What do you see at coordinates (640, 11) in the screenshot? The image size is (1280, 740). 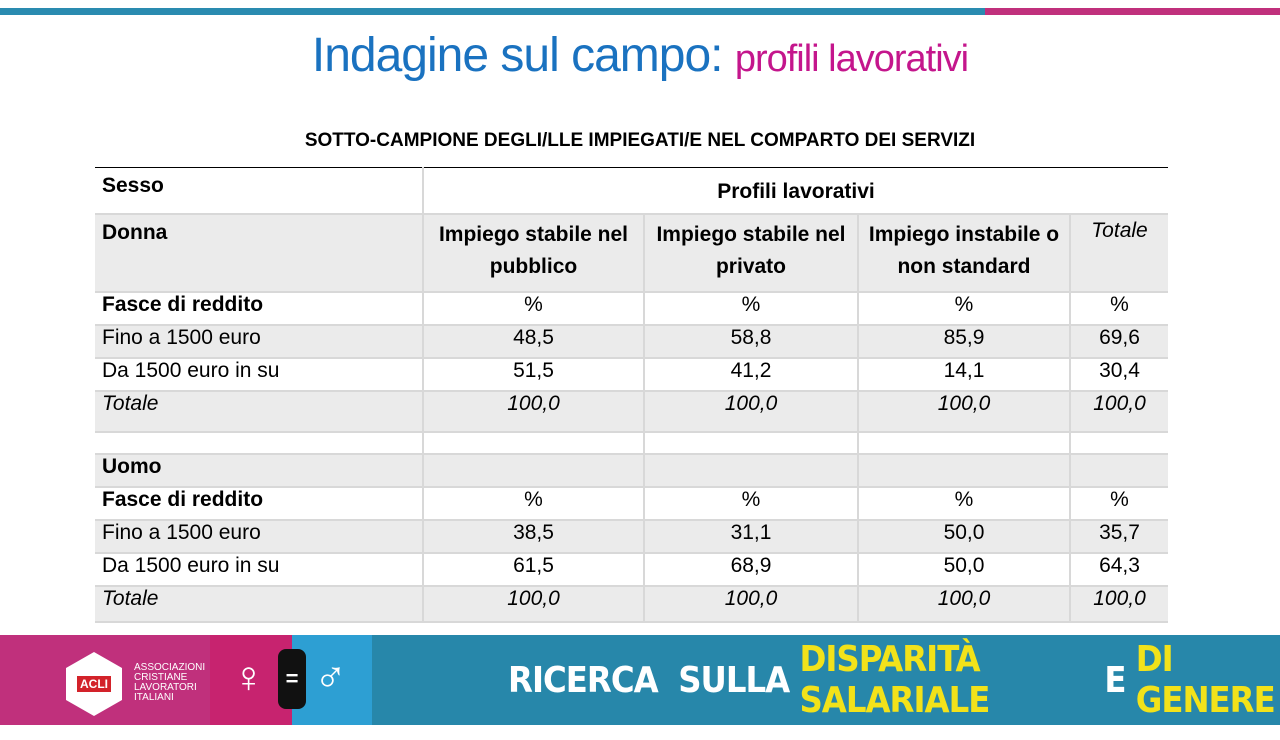 I see `top-accent-bar` at bounding box center [640, 11].